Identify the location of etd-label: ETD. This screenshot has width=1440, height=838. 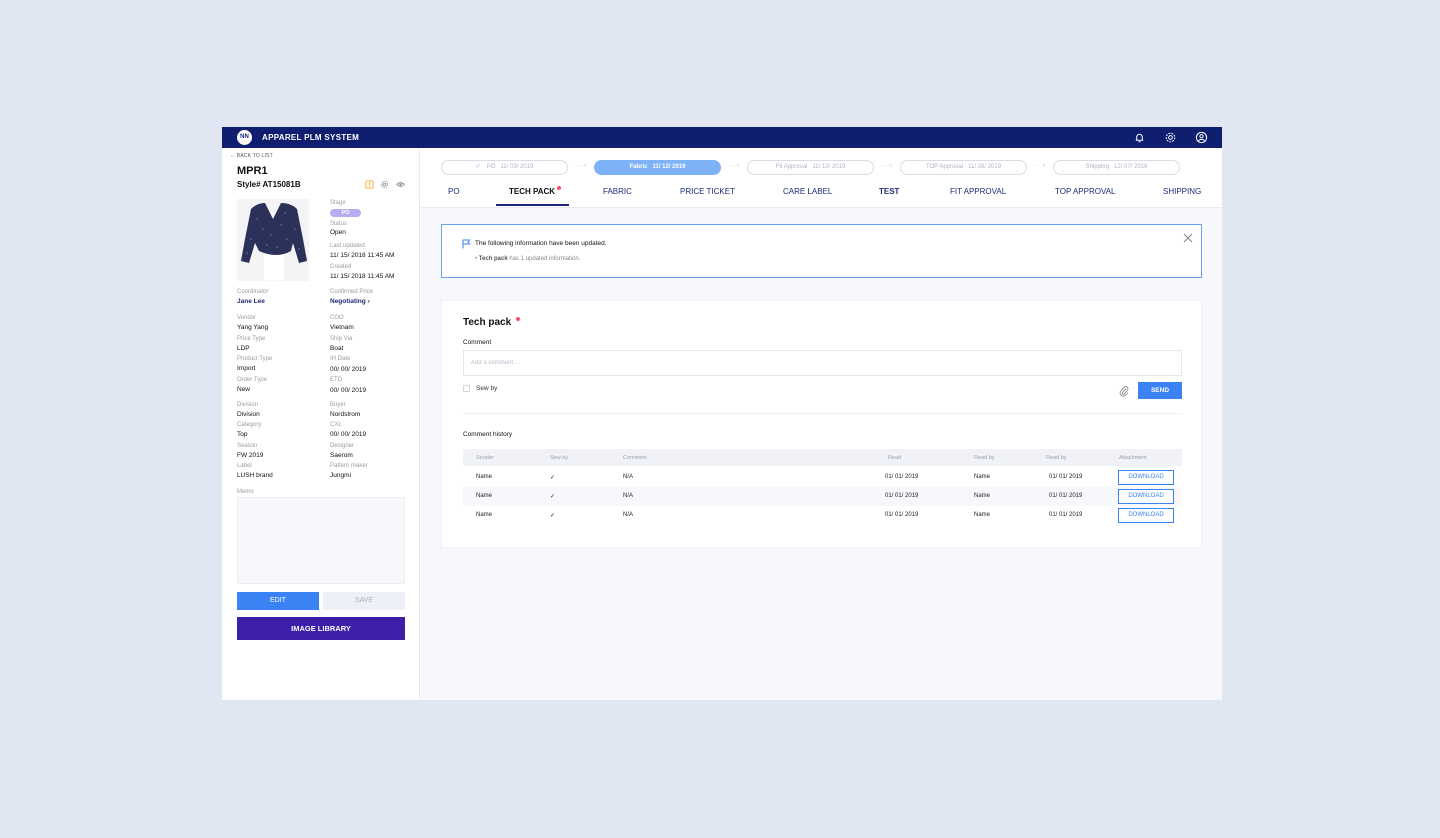
(336, 380).